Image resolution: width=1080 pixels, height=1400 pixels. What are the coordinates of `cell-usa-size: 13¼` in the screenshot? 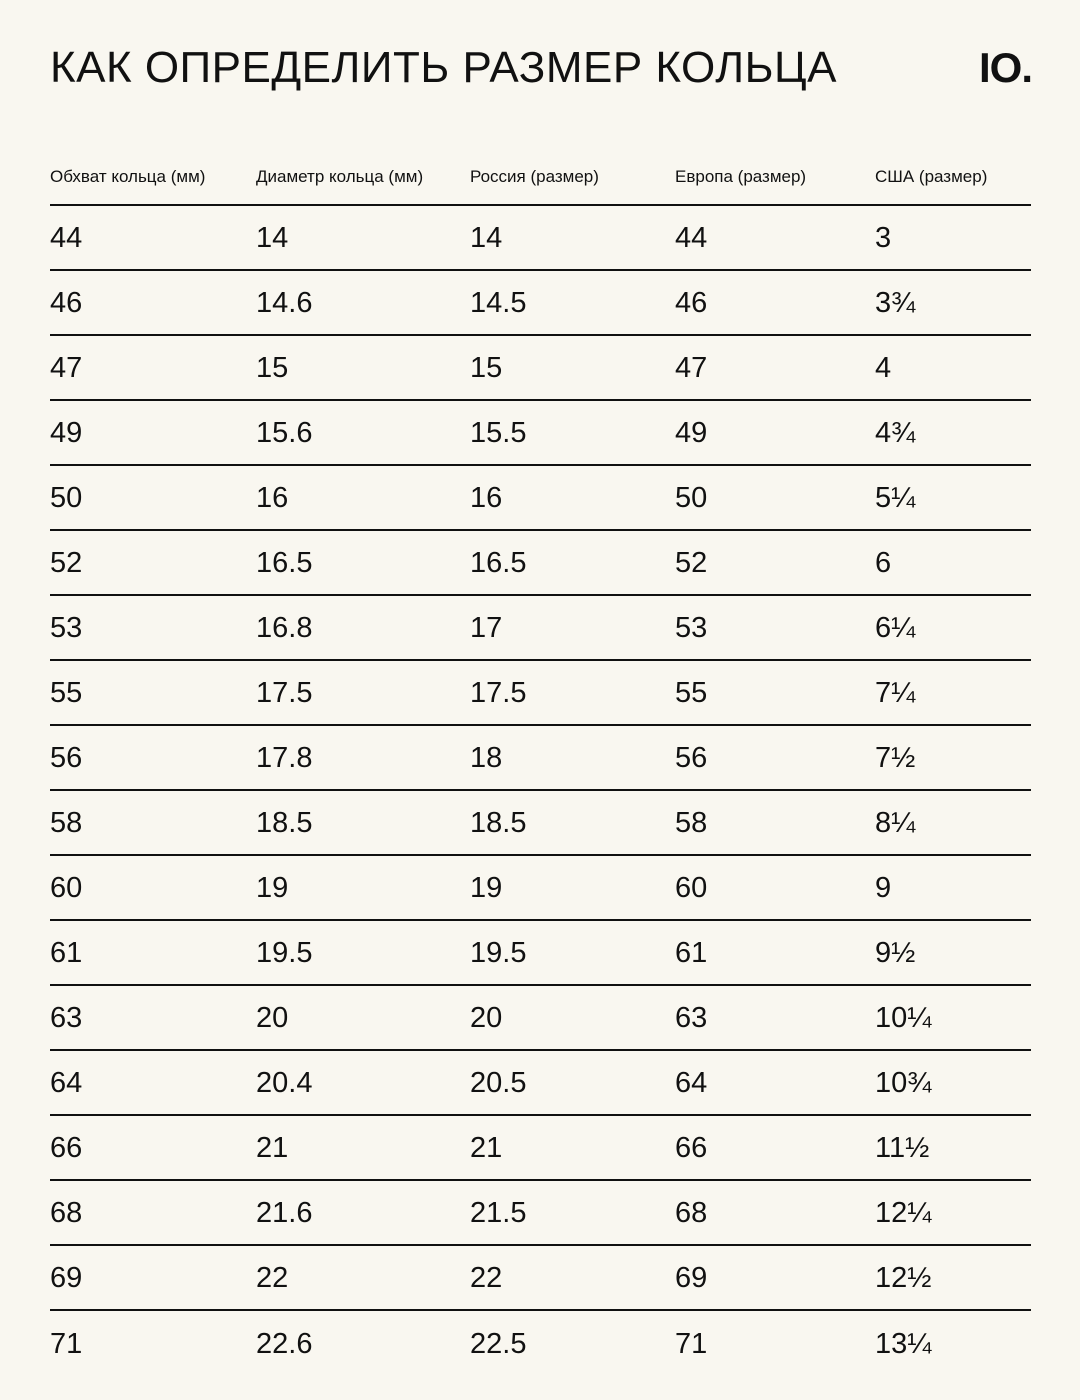 It's located at (903, 1343).